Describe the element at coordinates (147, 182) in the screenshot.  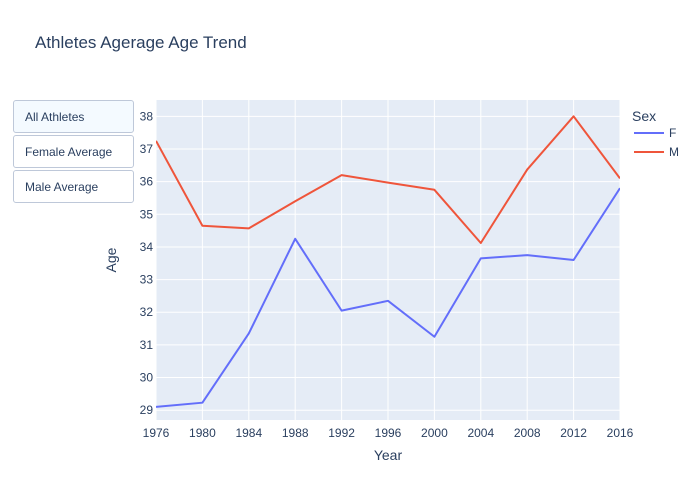
I see `y-tick-label: 36` at that location.